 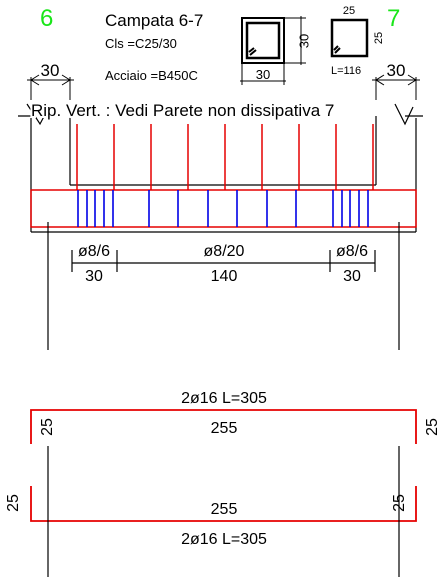 What do you see at coordinates (399, 503) in the screenshot?
I see `bottom-bar-hook-right: 25` at bounding box center [399, 503].